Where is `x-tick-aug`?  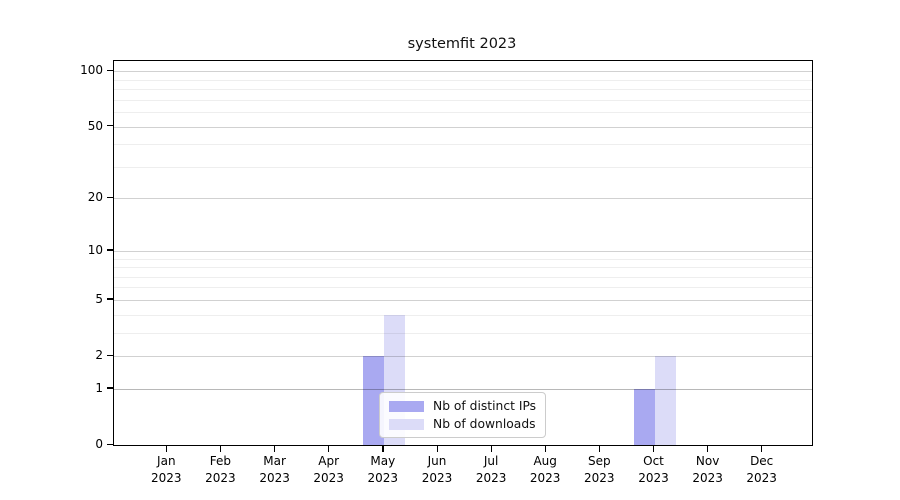
x-tick-aug is located at coordinates (545, 448).